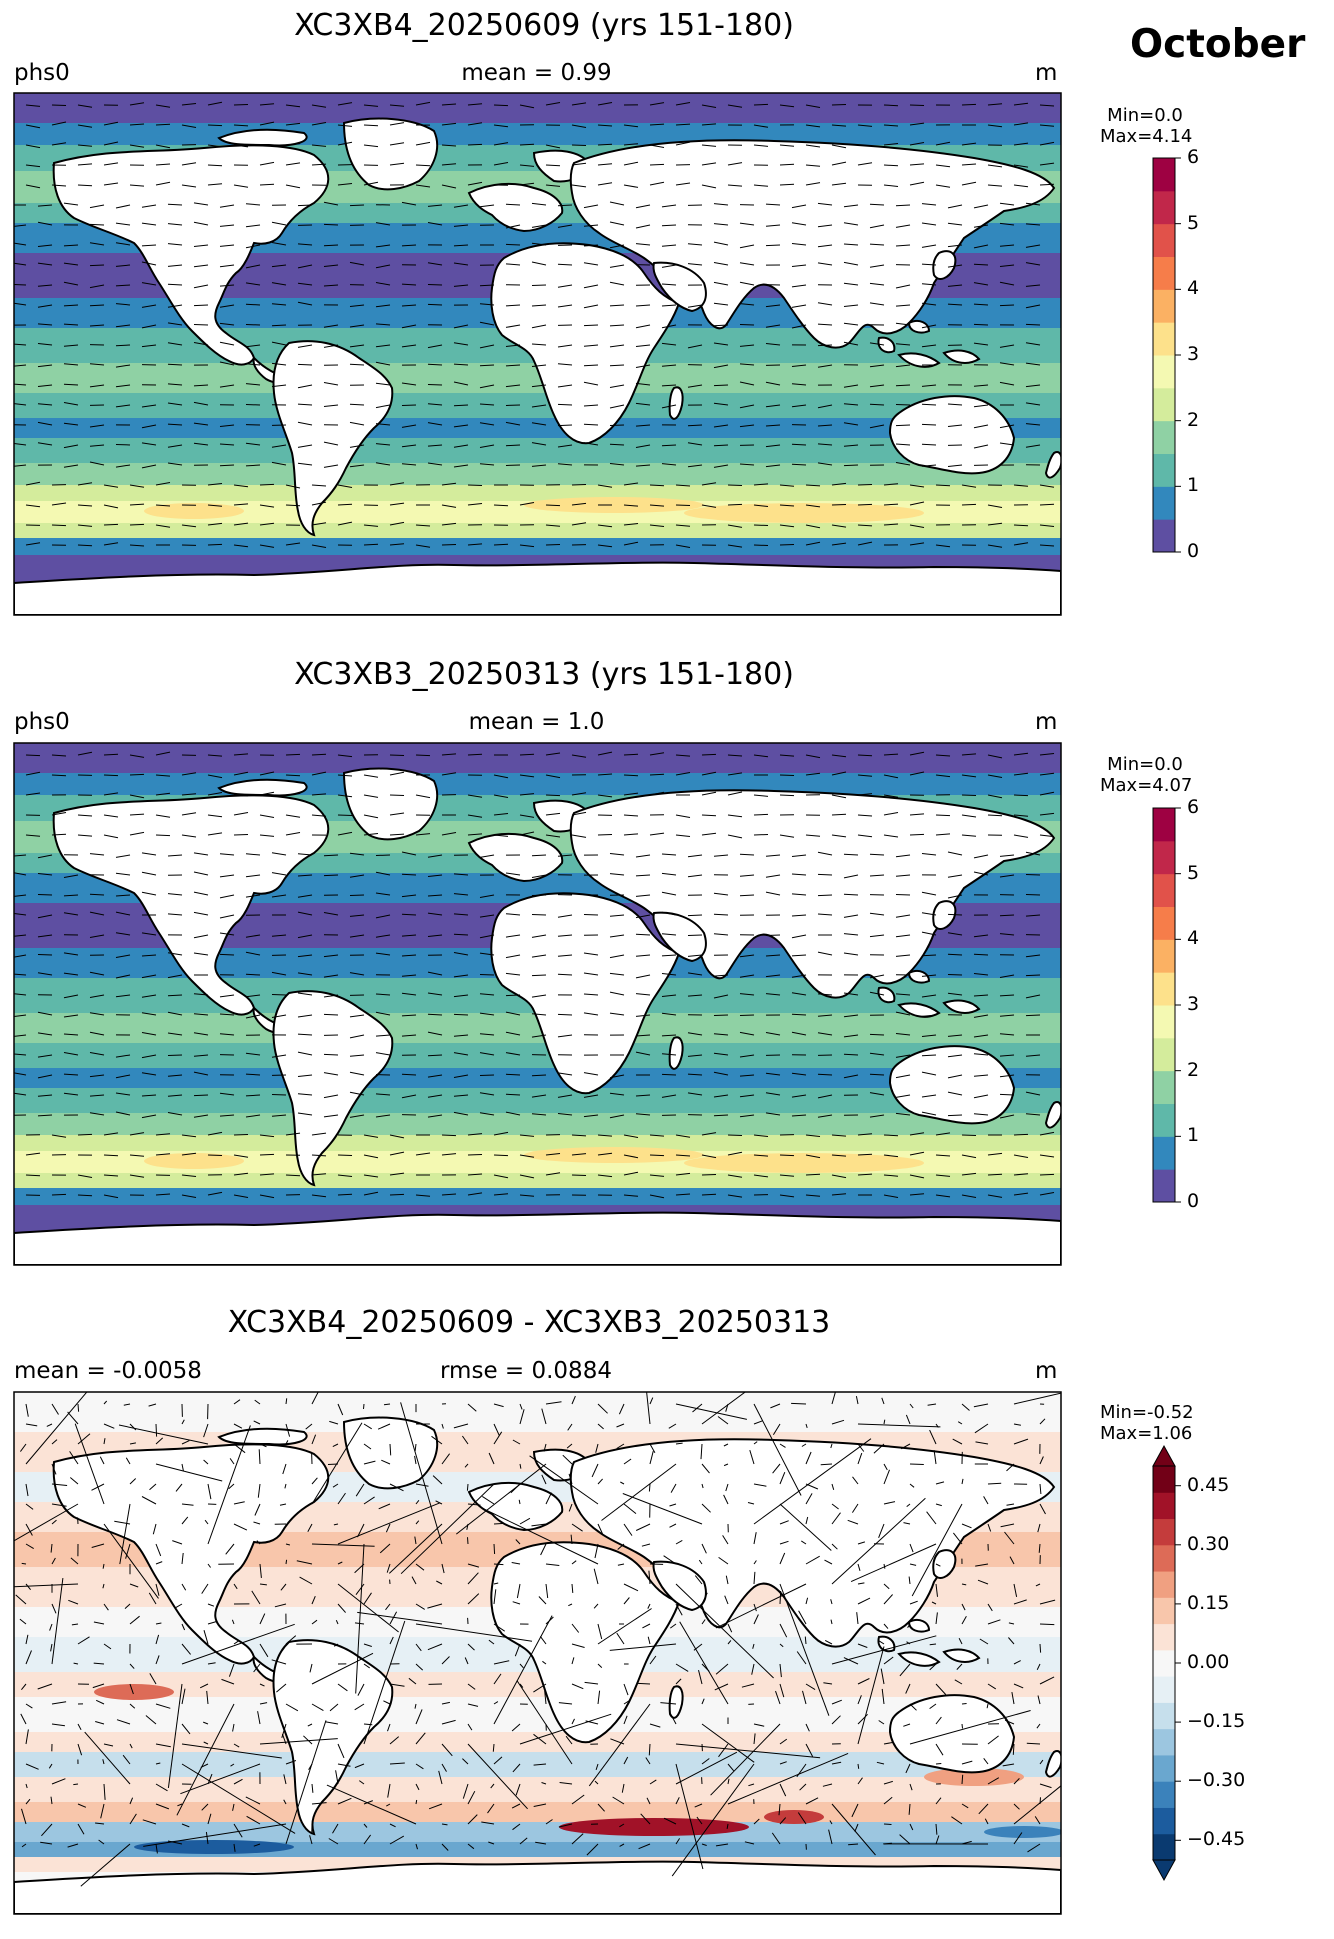 The height and width of the screenshot is (1939, 1334). Describe the element at coordinates (1193, 485) in the screenshot. I see `colorbar-tick-label: 1` at that location.